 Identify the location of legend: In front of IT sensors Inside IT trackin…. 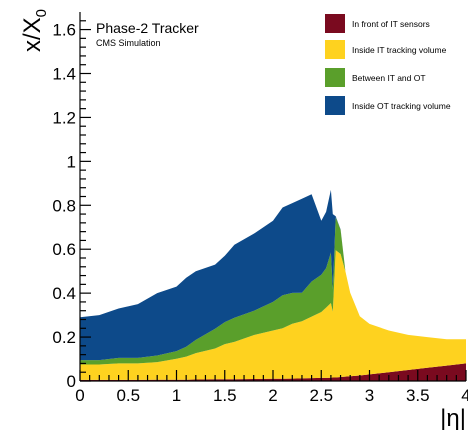
(388, 64).